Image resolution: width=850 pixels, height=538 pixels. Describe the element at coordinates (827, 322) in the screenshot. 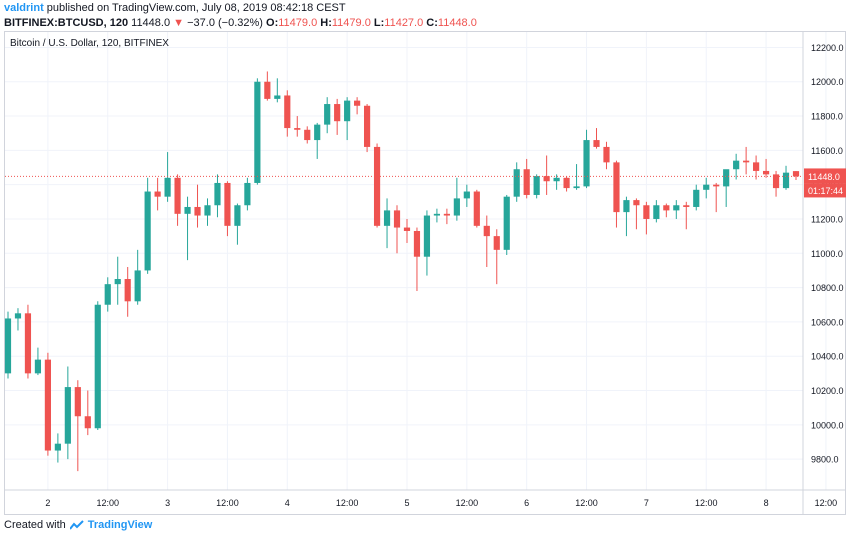

I see `y-tick-label: 10600.0` at that location.